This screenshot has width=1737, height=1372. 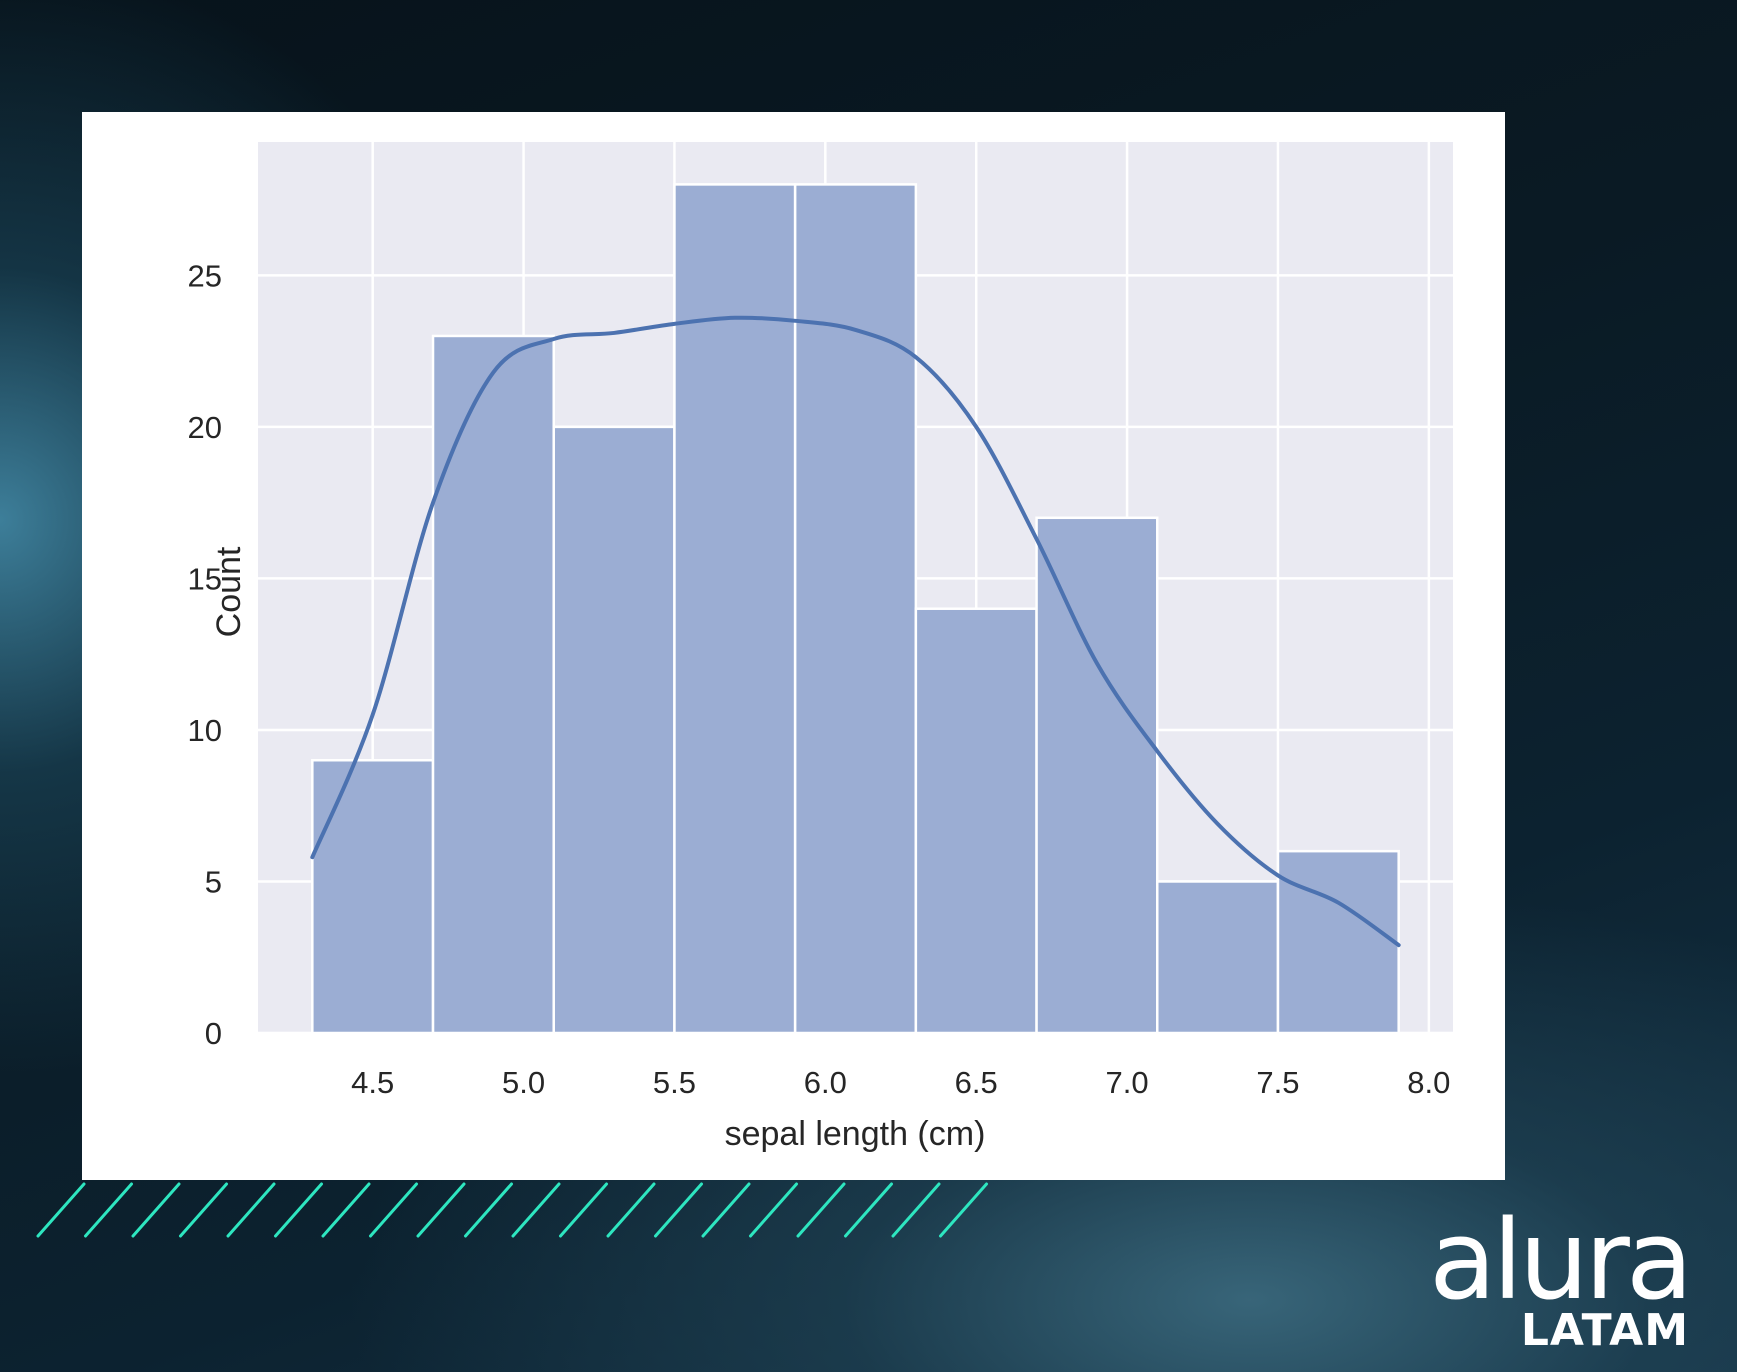 I want to click on y-axis-label: Count, so click(x=229, y=591).